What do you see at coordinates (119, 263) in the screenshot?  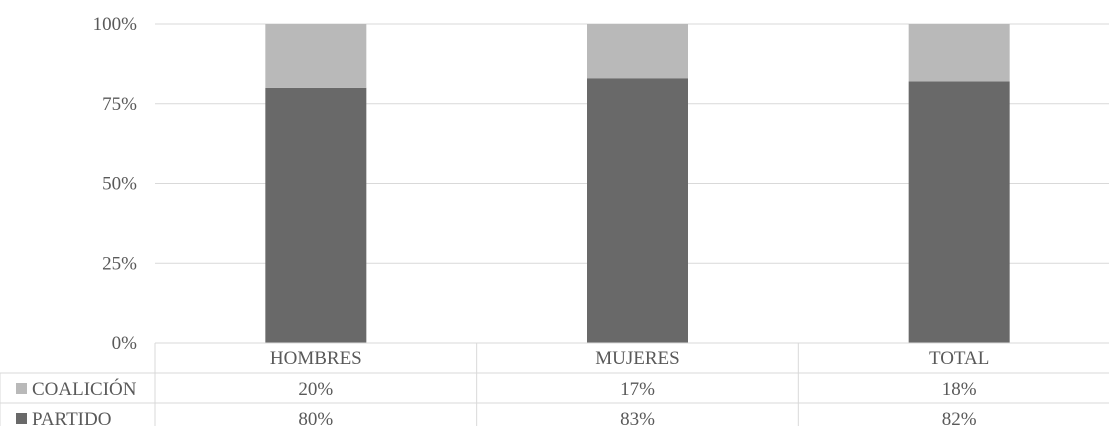 I see `y-tick-label: 25%` at bounding box center [119, 263].